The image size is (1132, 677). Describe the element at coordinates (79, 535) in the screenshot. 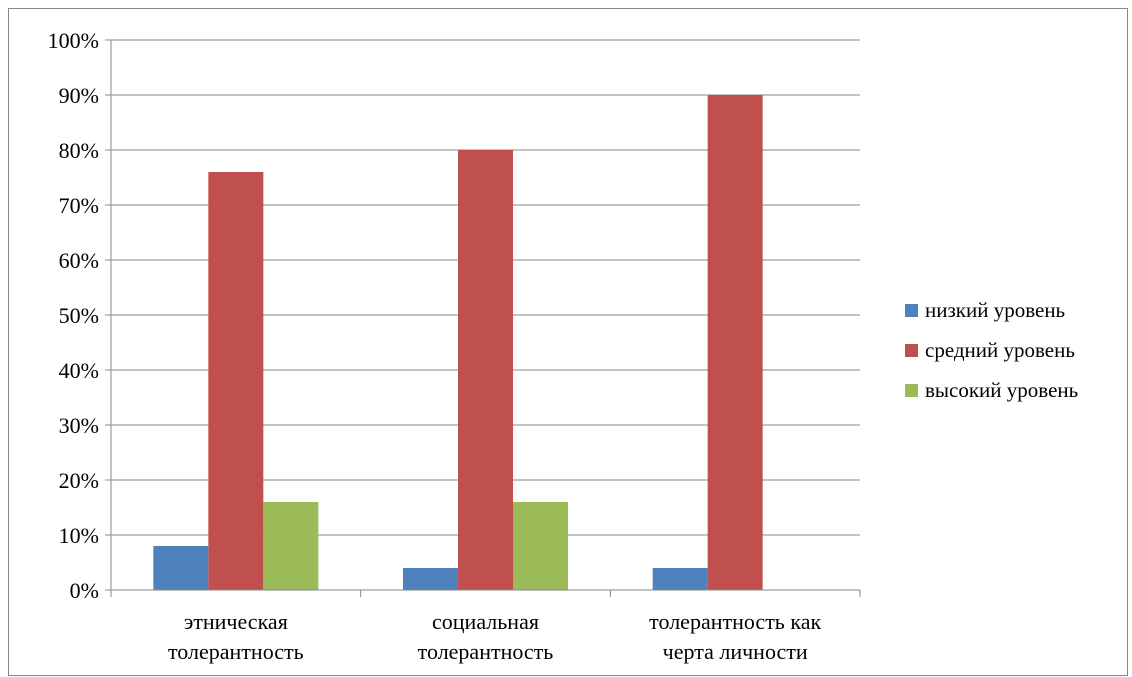

I see `y-tick-label: 10%` at that location.